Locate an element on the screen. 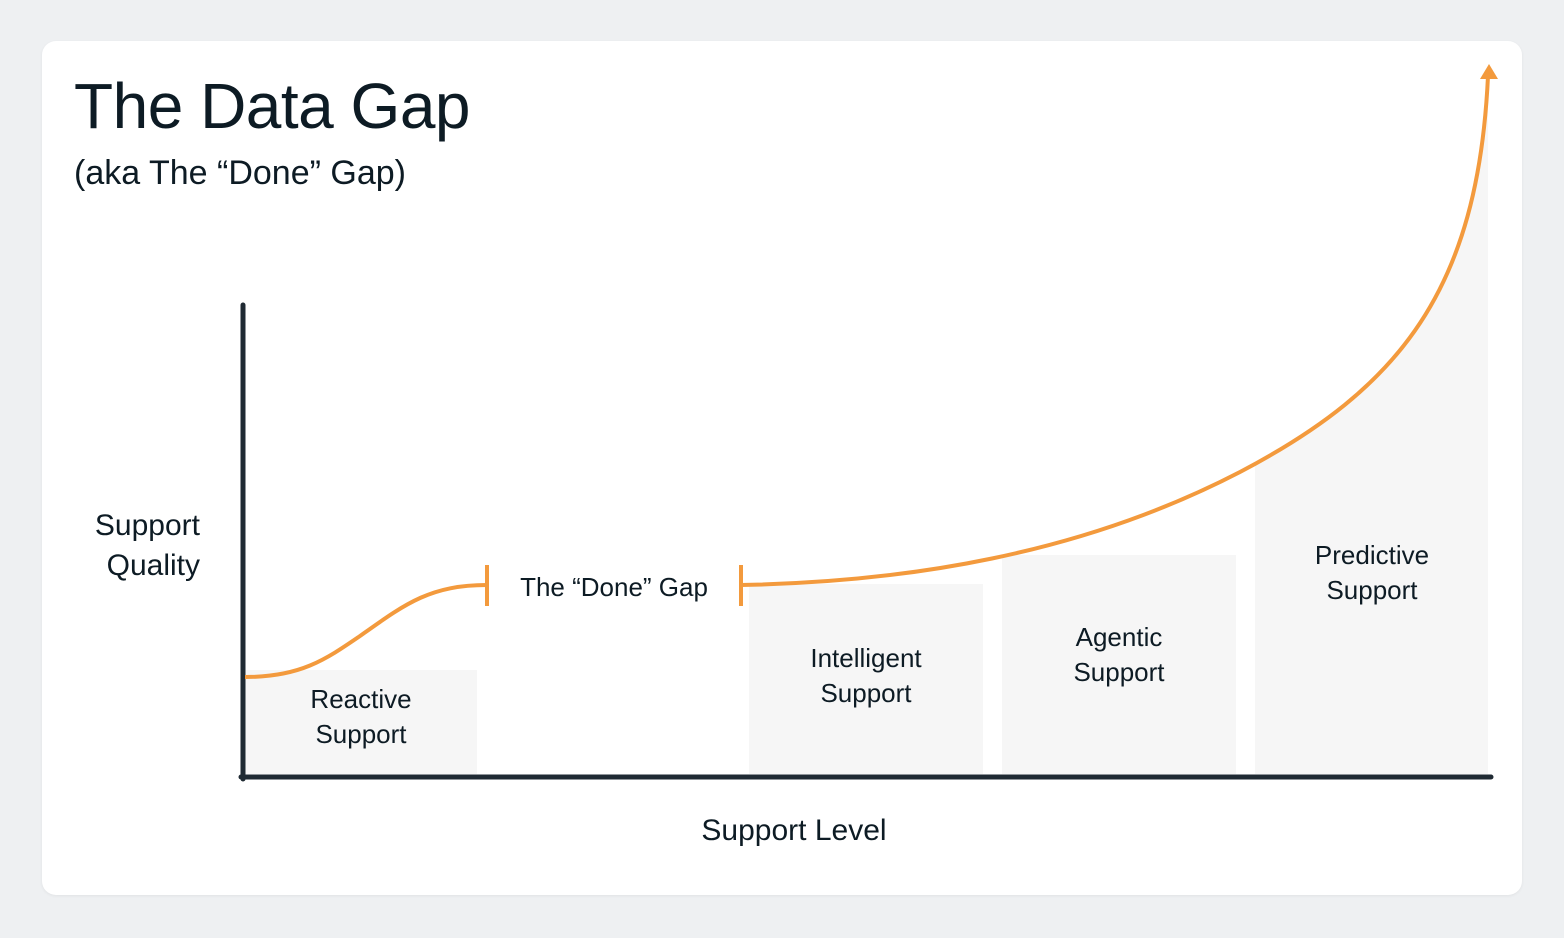 This screenshot has width=1564, height=938. diagram-title: The Data Gap is located at coordinates (272, 106).